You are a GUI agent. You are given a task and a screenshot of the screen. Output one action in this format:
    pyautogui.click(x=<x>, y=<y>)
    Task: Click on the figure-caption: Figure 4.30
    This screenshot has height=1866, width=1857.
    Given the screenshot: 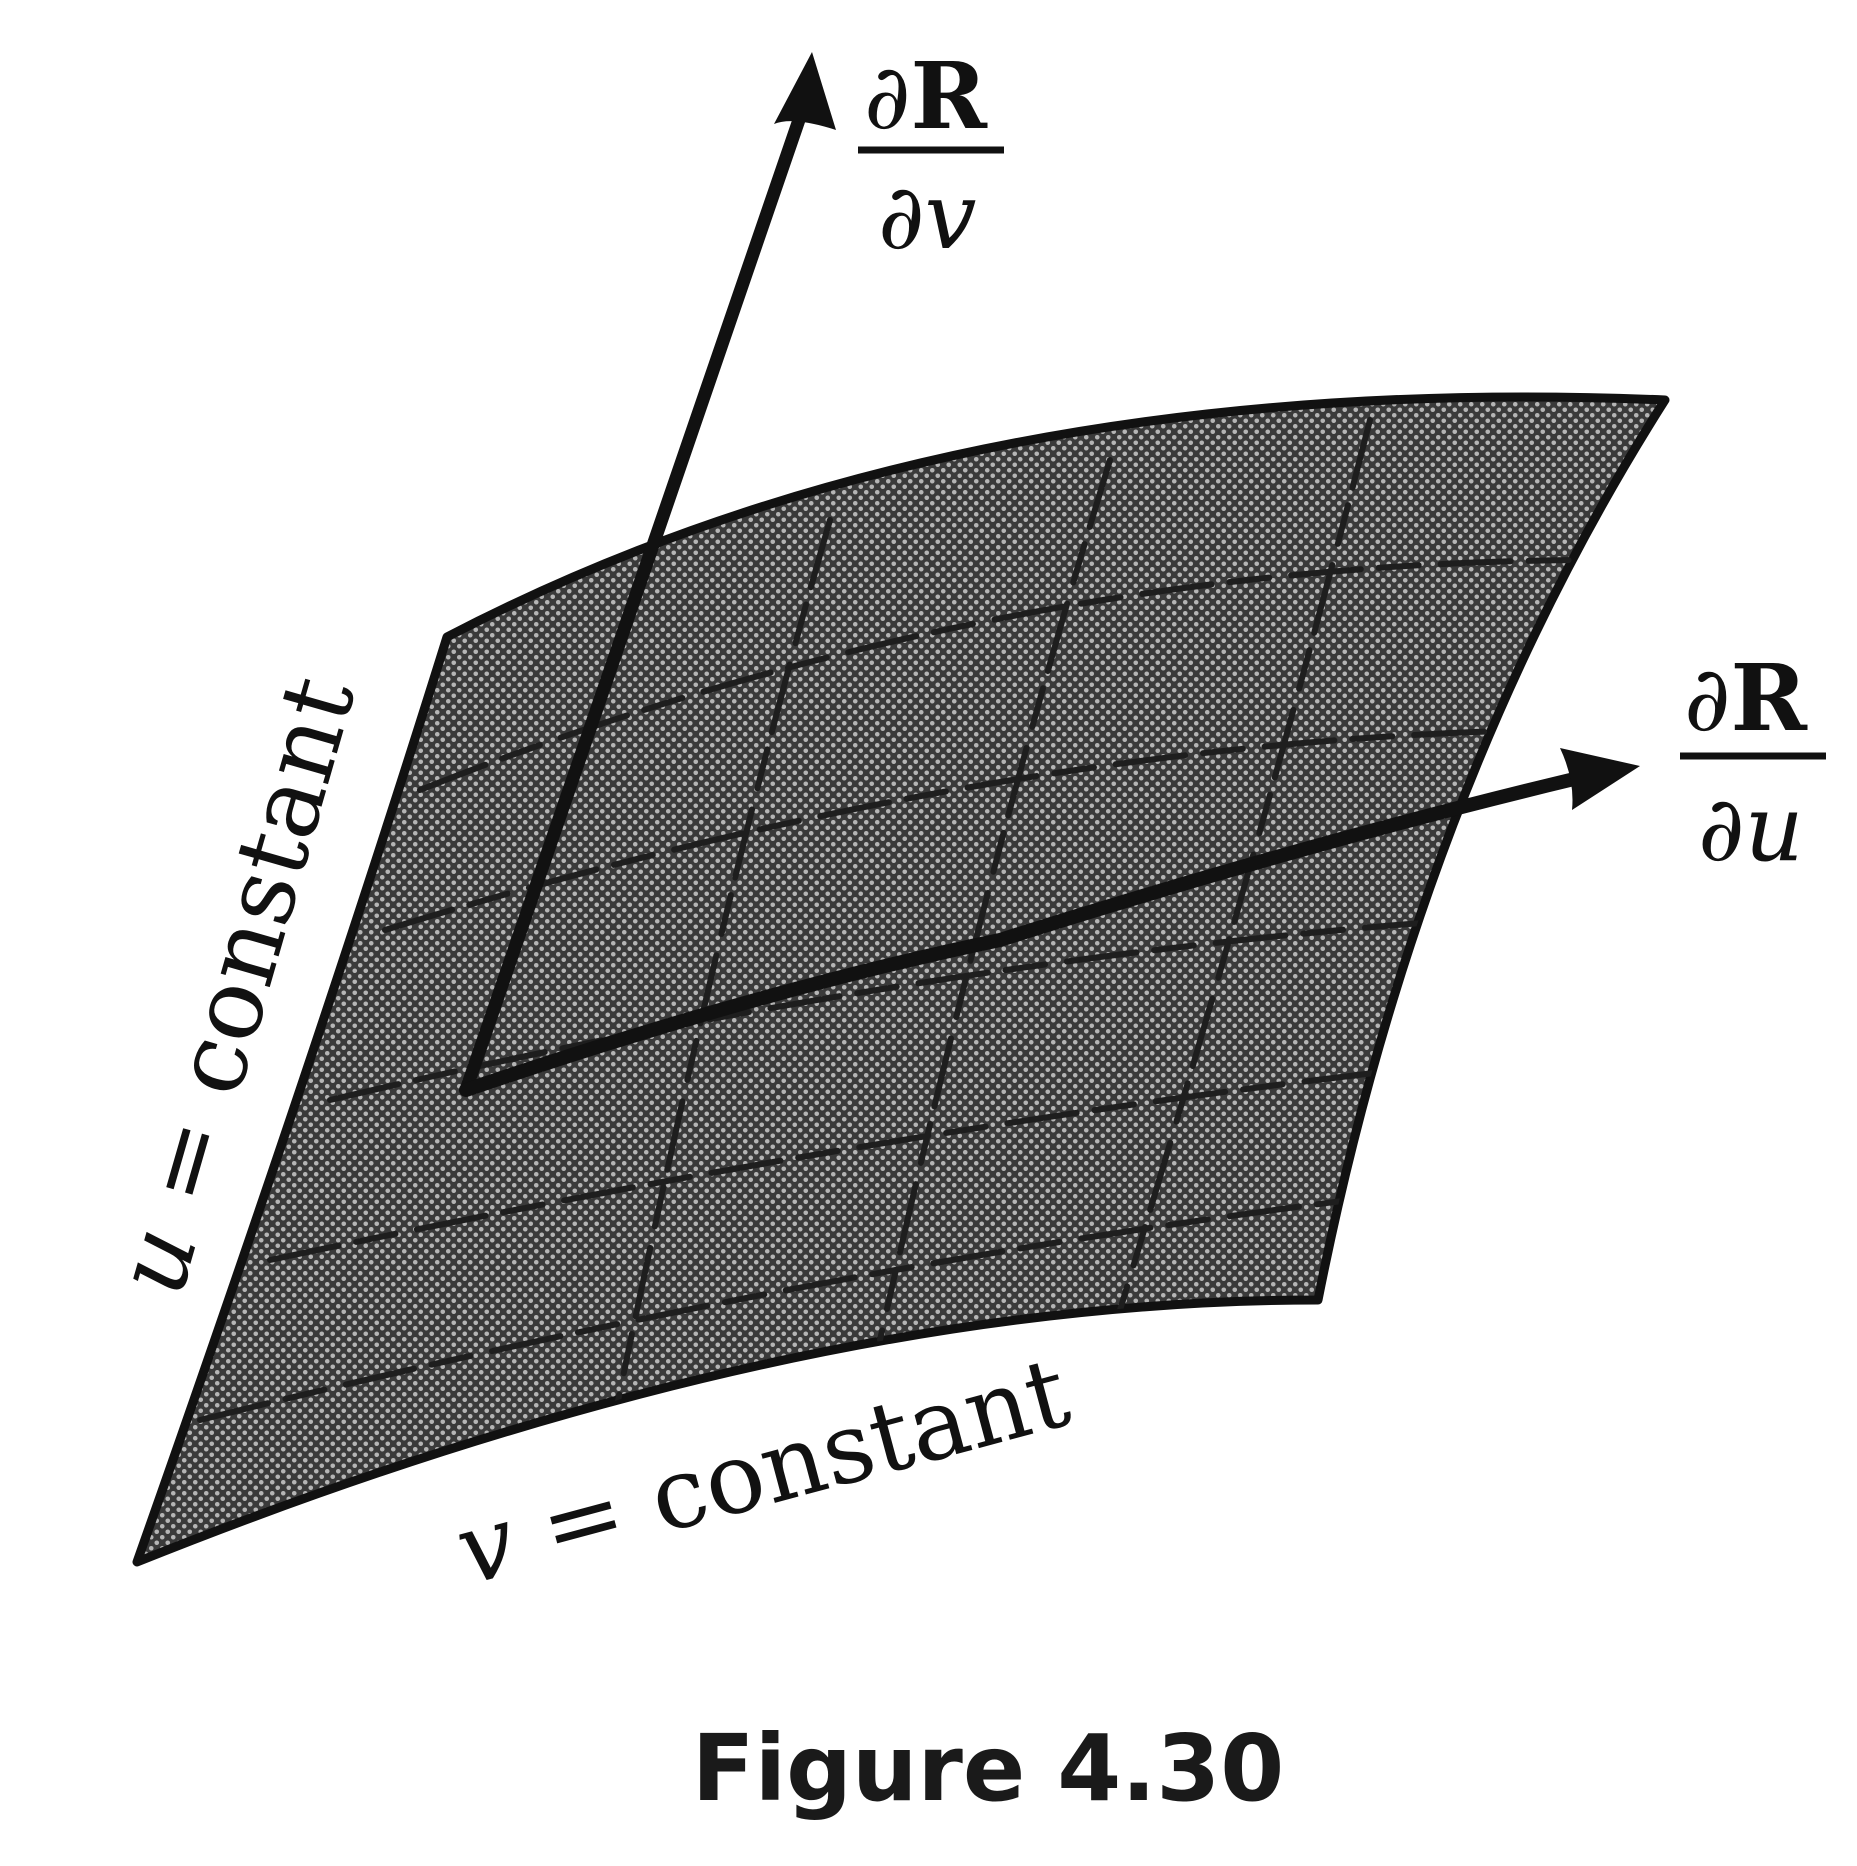 What is the action you would take?
    pyautogui.click(x=988, y=1768)
    